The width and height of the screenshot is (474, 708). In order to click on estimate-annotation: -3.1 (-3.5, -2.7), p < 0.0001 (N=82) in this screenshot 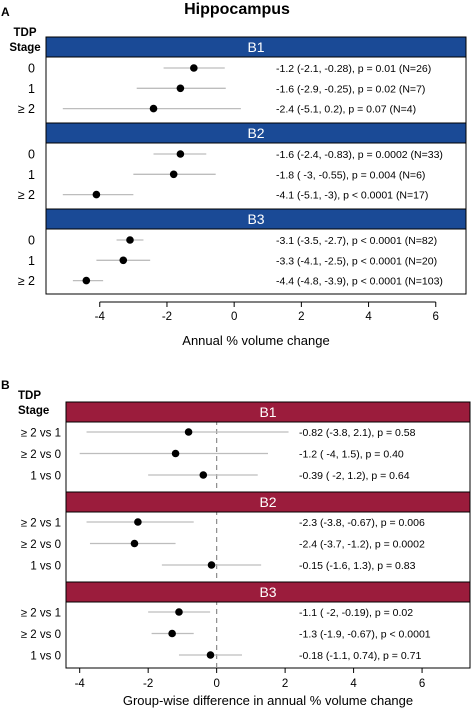, I will do `click(356, 241)`.